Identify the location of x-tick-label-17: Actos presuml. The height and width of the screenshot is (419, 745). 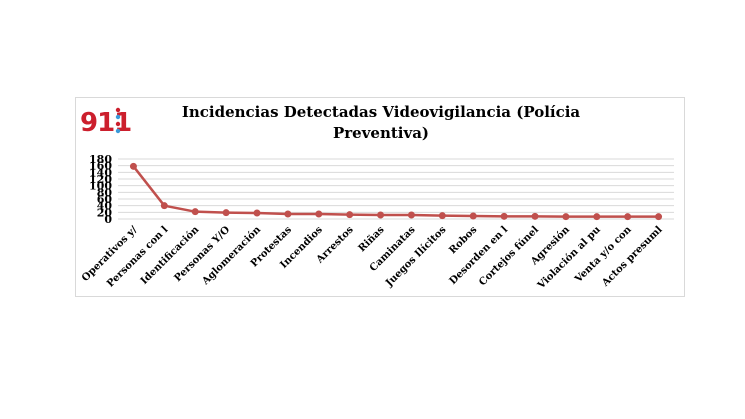
(632, 256).